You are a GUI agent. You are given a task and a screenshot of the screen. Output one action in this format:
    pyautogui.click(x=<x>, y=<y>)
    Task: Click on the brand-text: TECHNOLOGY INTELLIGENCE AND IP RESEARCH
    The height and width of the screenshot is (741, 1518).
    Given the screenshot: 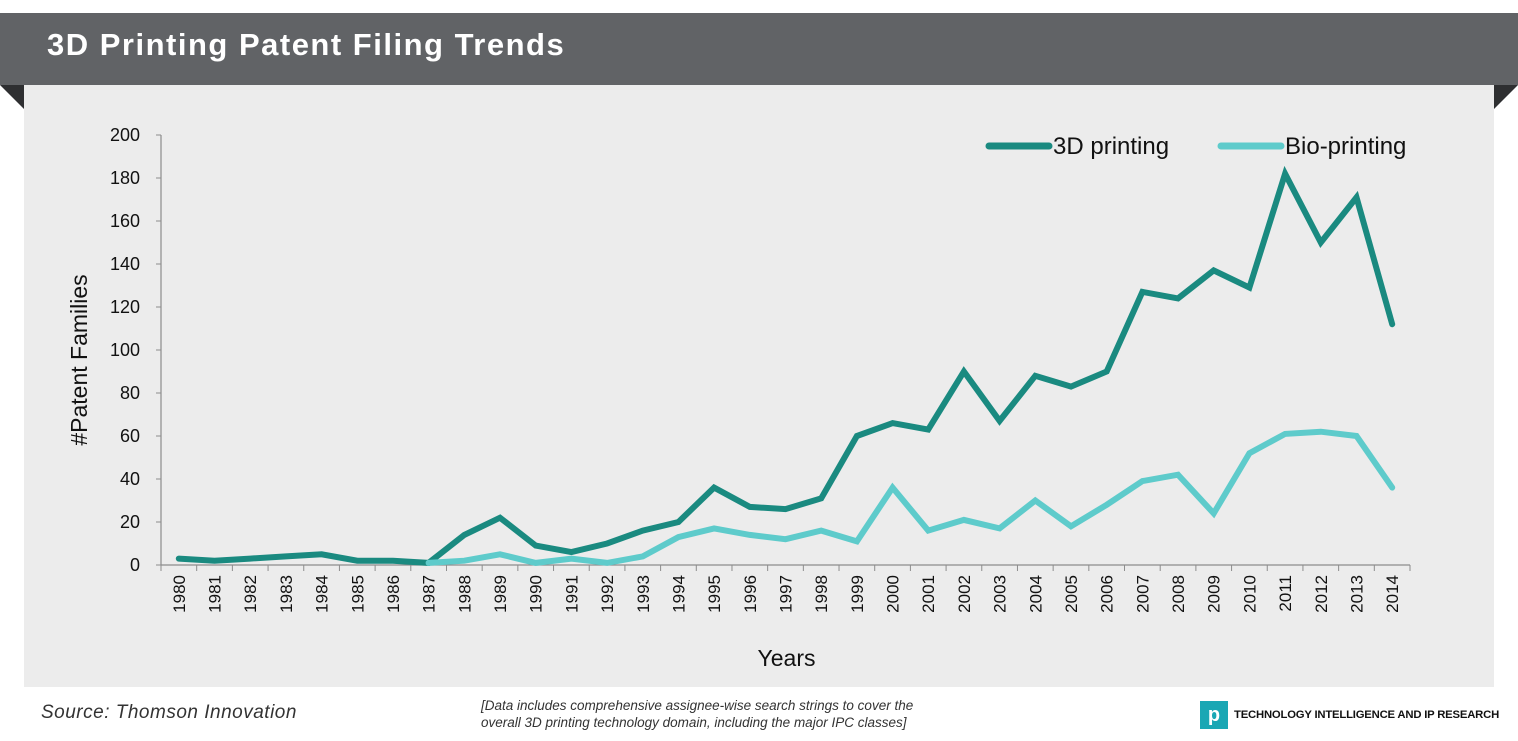 What is the action you would take?
    pyautogui.click(x=1367, y=715)
    